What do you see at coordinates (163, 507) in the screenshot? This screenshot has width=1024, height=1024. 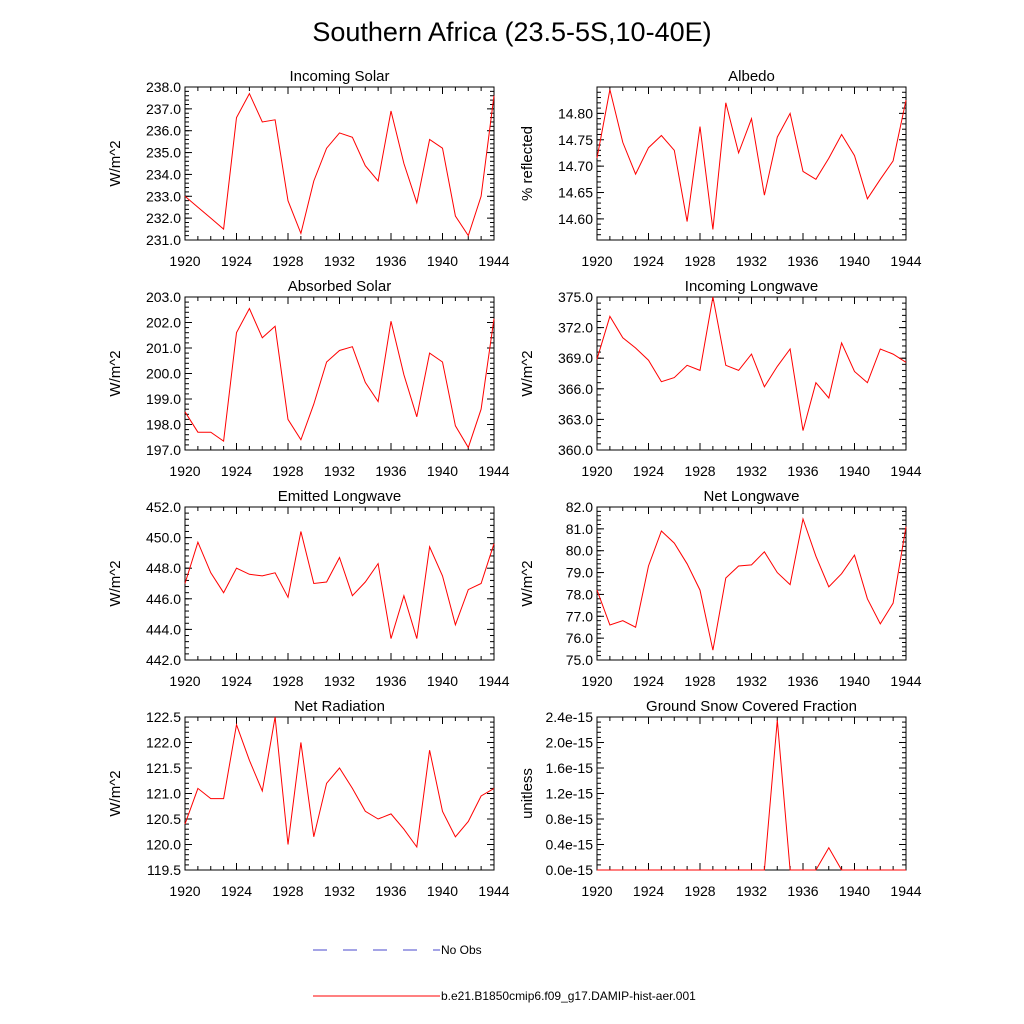 I see `y-tick-label: 452.0` at bounding box center [163, 507].